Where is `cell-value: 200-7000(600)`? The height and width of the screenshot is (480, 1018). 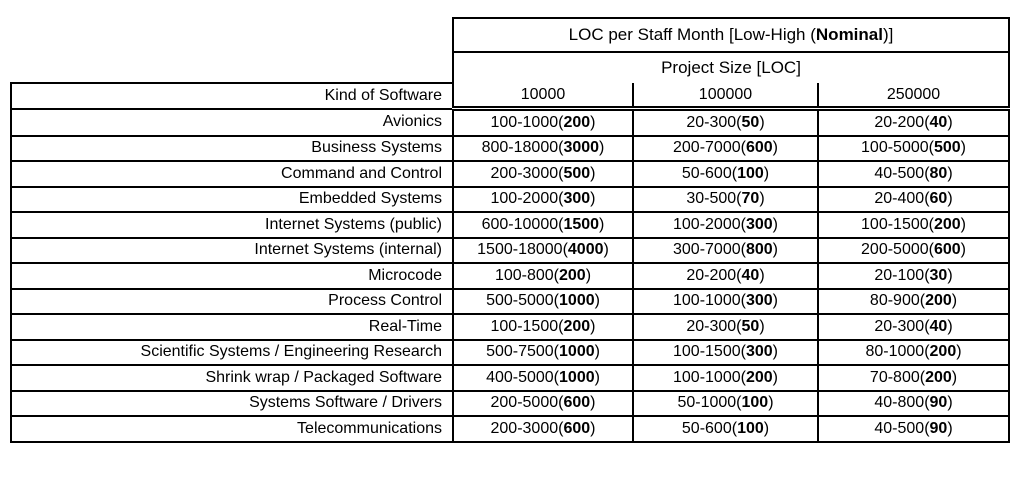 cell-value: 200-7000(600) is located at coordinates (725, 148).